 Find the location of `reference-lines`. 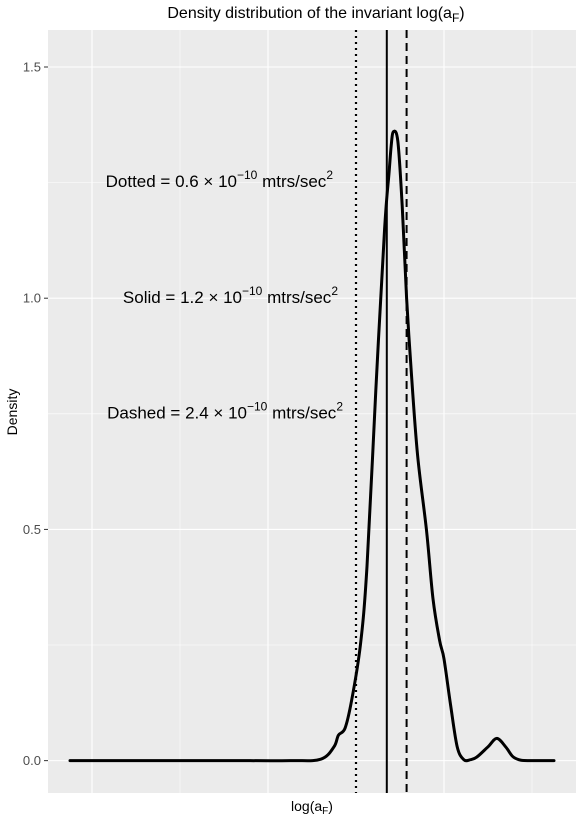

reference-lines is located at coordinates (381, 411).